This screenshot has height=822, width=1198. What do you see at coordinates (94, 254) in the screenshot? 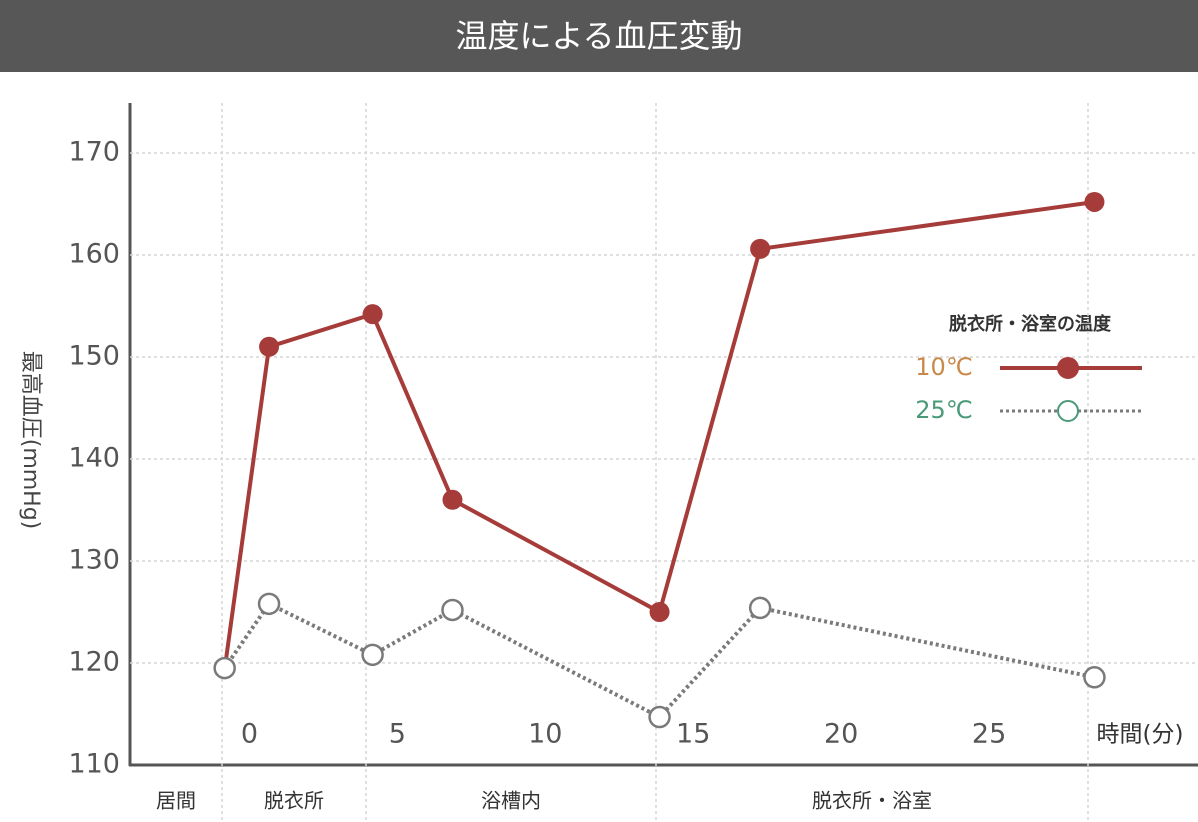
I see `y-tick-label: 160` at bounding box center [94, 254].